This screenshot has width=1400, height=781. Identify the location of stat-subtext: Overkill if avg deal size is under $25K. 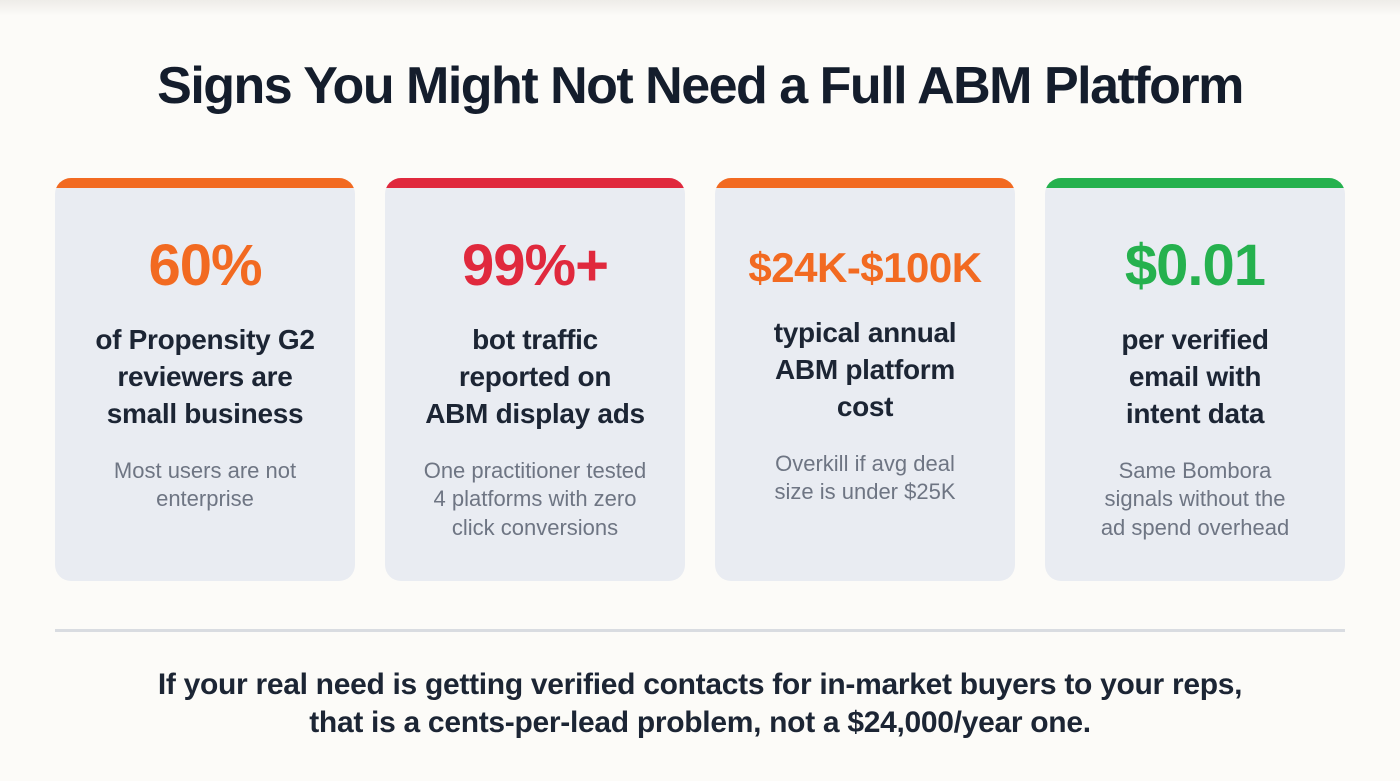
(865, 477).